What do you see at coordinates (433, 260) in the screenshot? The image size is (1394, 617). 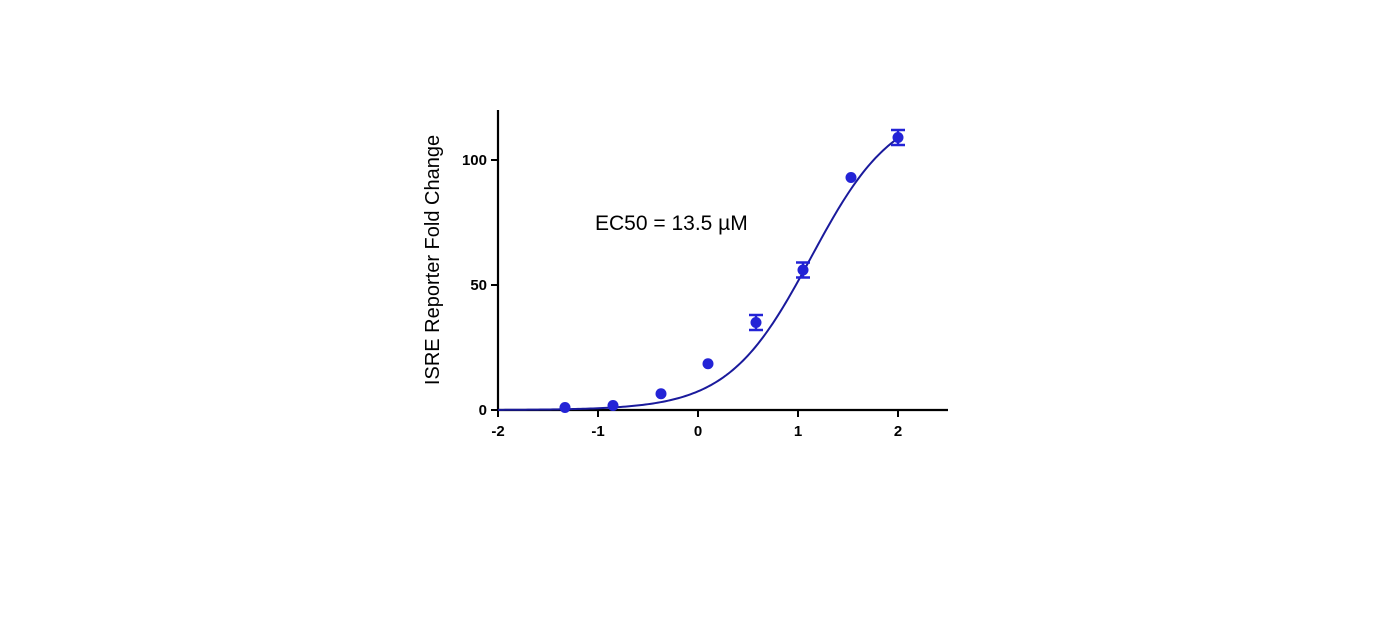 I see `y-axis-title: ISRE Reporter Fold Change` at bounding box center [433, 260].